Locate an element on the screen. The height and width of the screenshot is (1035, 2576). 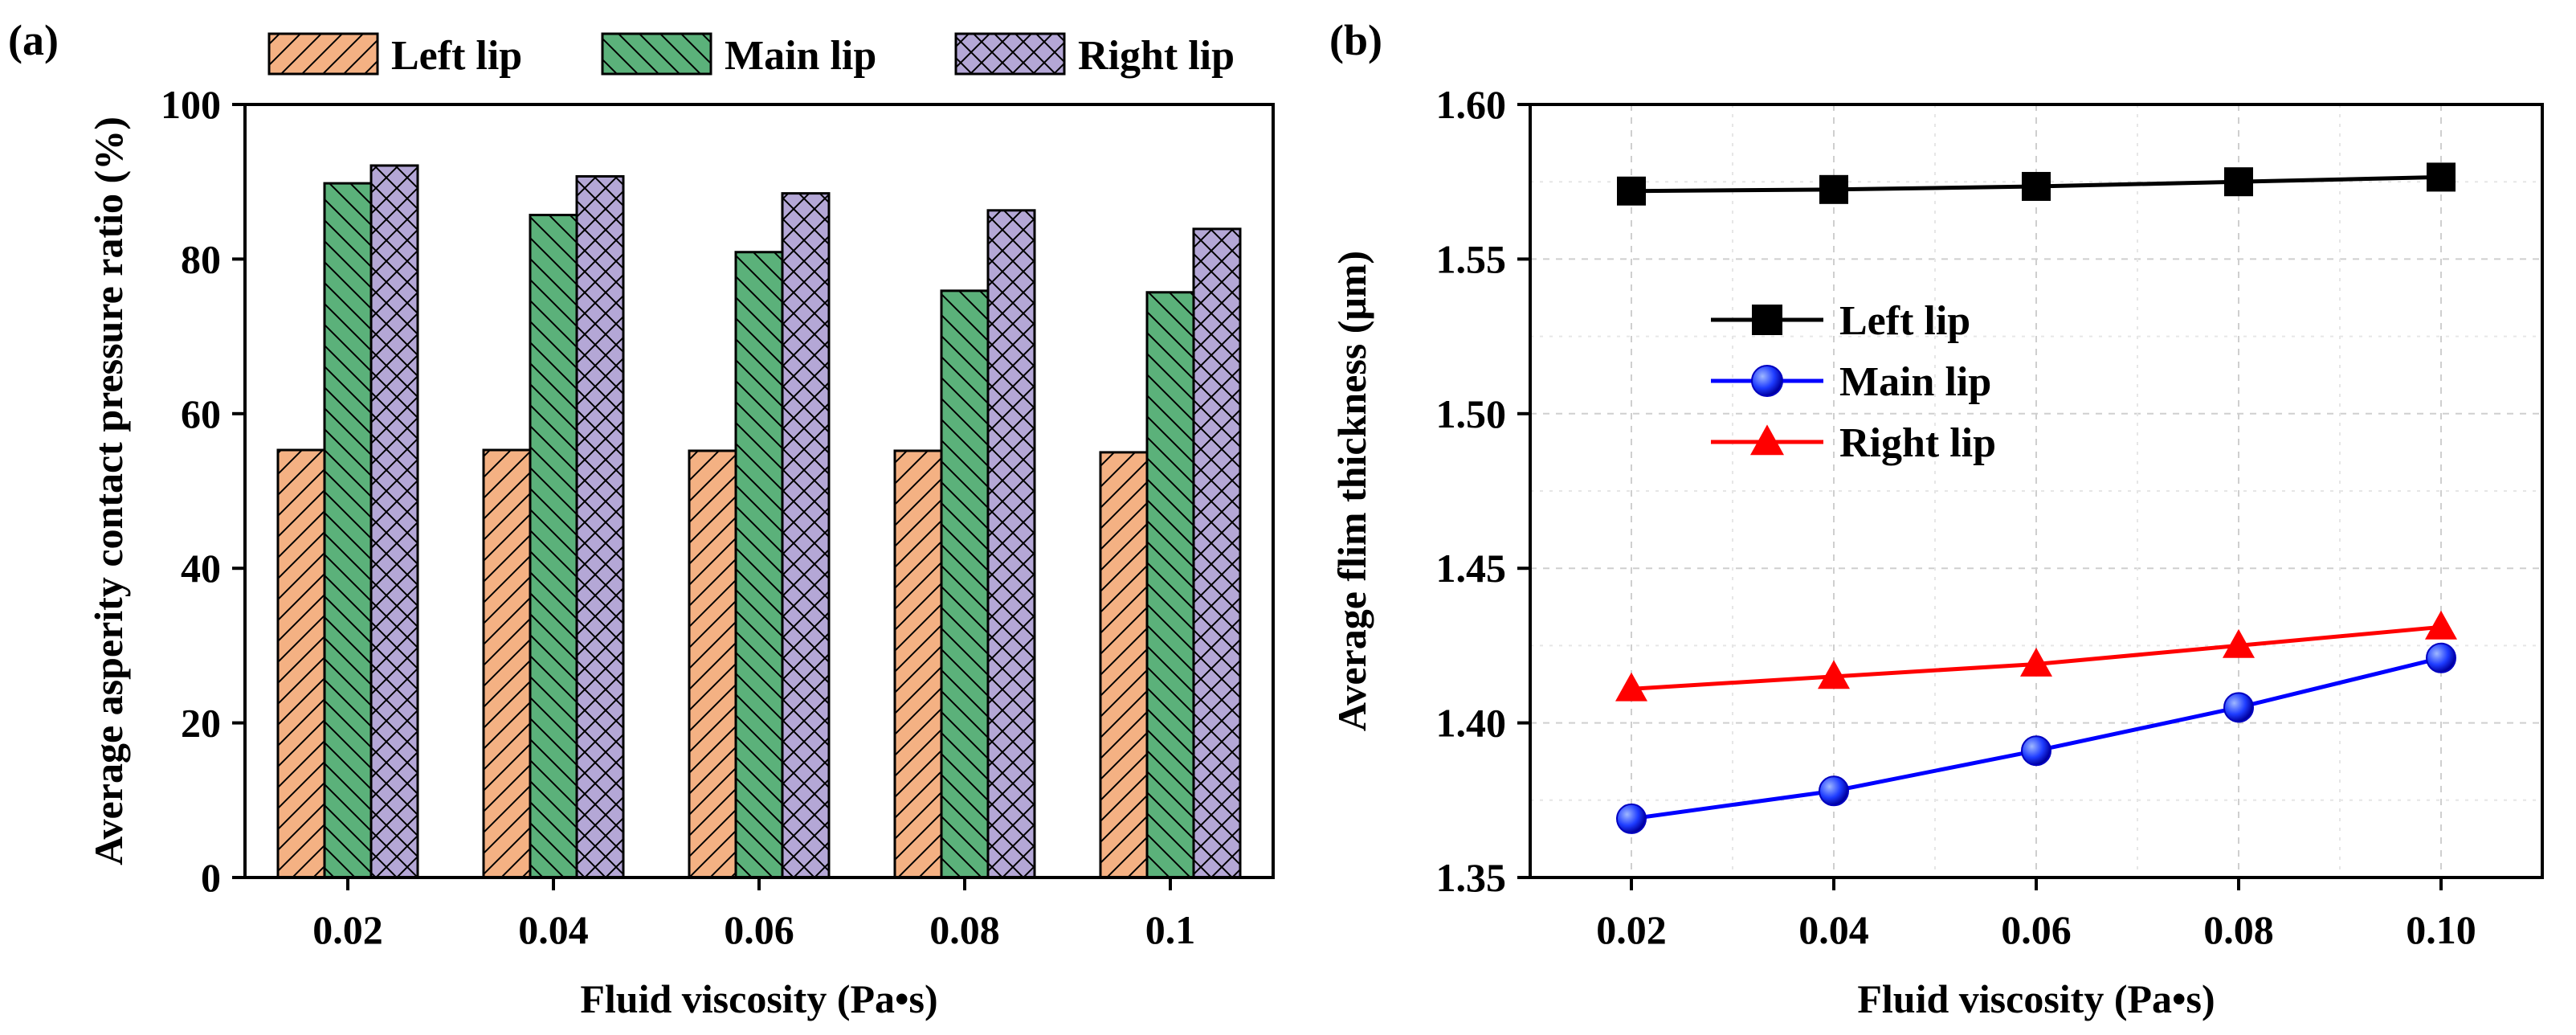
y-tick-label: 100 is located at coordinates (191, 105).